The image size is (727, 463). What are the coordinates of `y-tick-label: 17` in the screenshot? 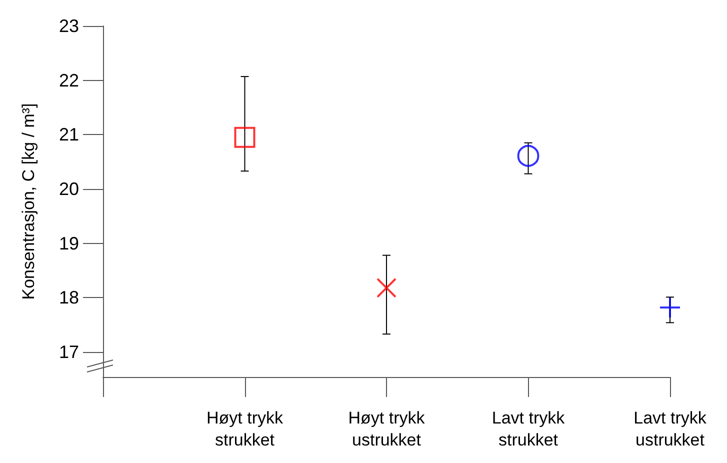 It's located at (68, 352).